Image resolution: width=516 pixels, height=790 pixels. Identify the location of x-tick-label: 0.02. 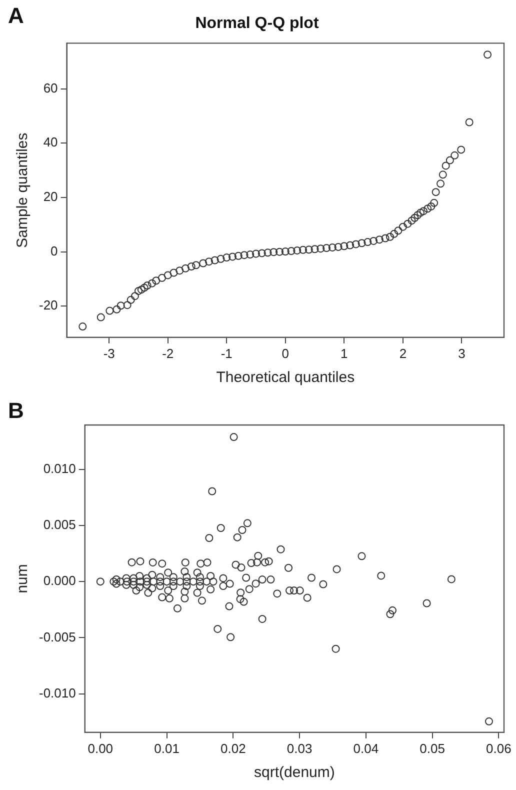
(233, 748).